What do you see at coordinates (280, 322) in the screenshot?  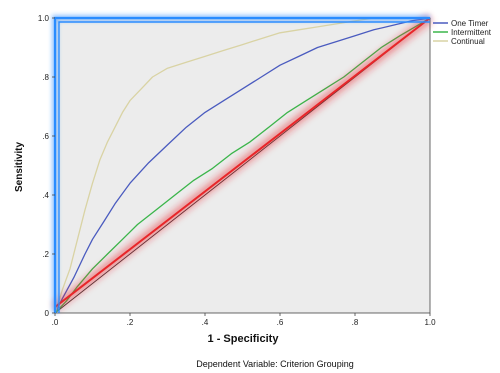 I see `x-tick-label: .6` at bounding box center [280, 322].